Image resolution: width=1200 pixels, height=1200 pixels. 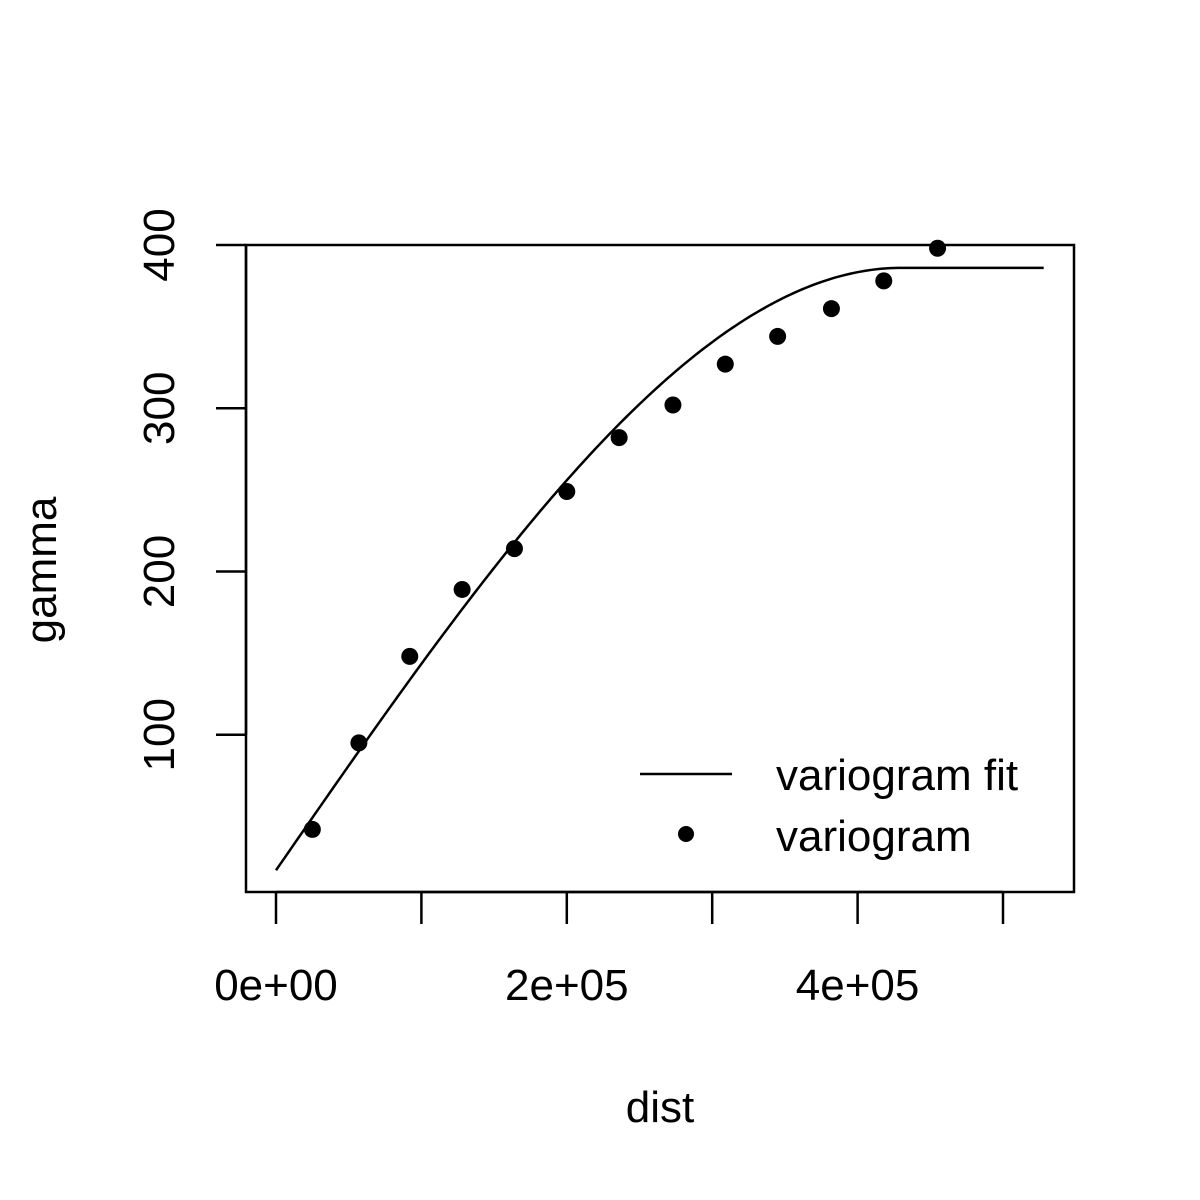 I want to click on legend-point-swatch, so click(x=686, y=834).